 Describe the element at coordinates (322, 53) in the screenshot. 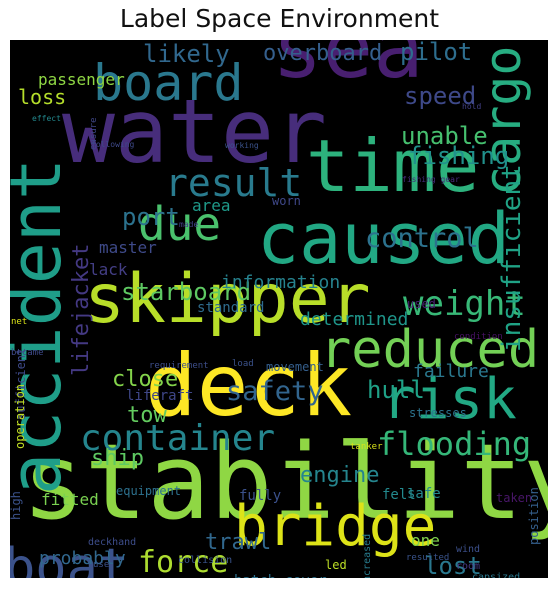

I see `word-overboard: overboard` at that location.